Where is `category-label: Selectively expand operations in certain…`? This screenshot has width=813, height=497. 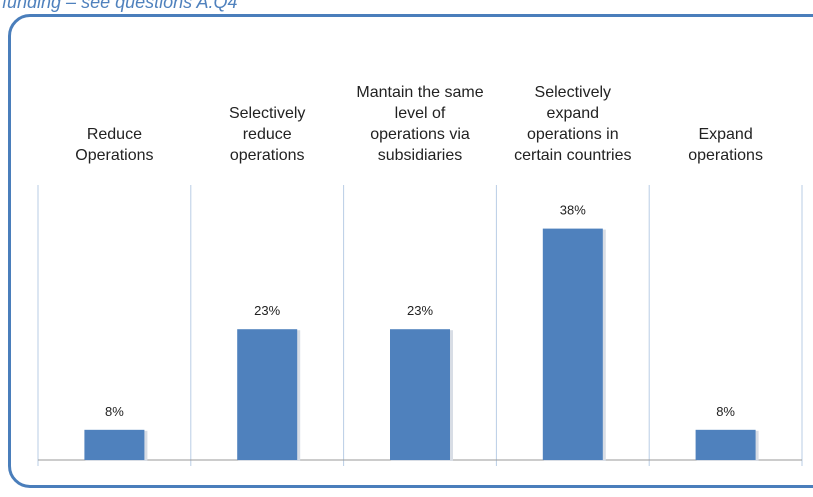
category-label: Selectively expand operations in certain… is located at coordinates (573, 124).